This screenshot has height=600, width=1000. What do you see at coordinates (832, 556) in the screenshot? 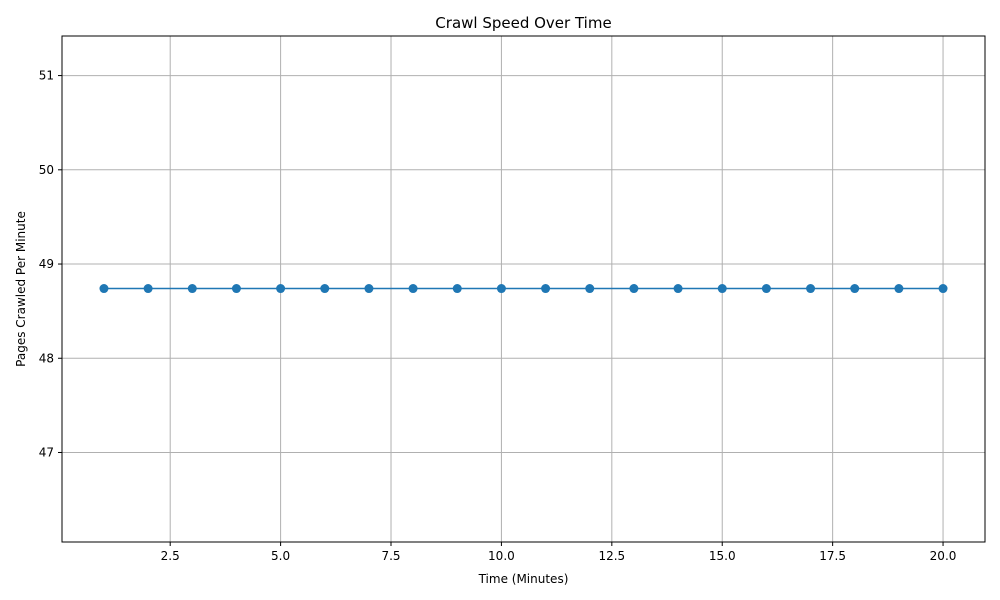
I see `x-tick-label: 17.5` at bounding box center [832, 556].